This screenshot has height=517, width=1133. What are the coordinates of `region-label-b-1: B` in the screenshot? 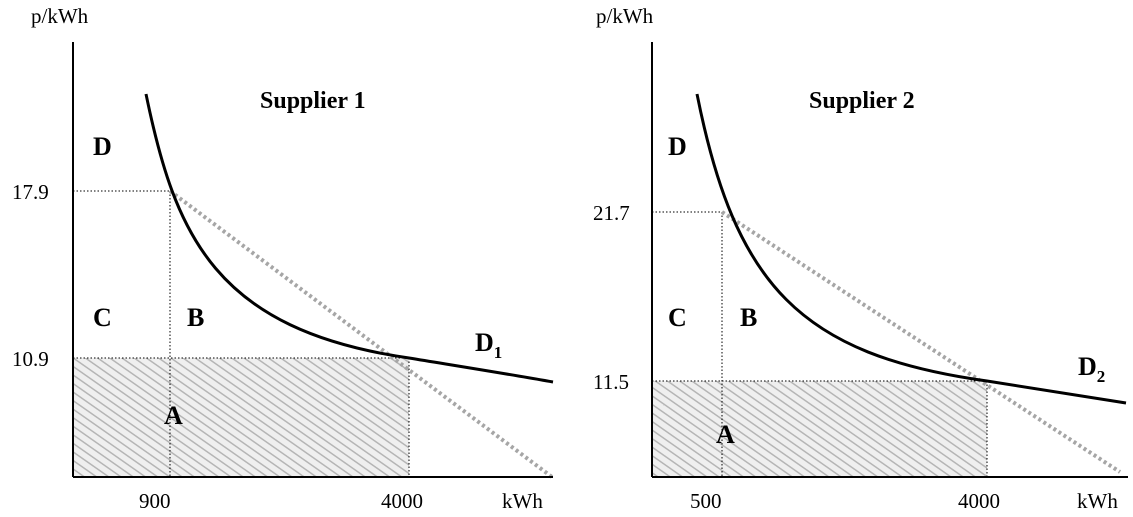 It's located at (195, 317).